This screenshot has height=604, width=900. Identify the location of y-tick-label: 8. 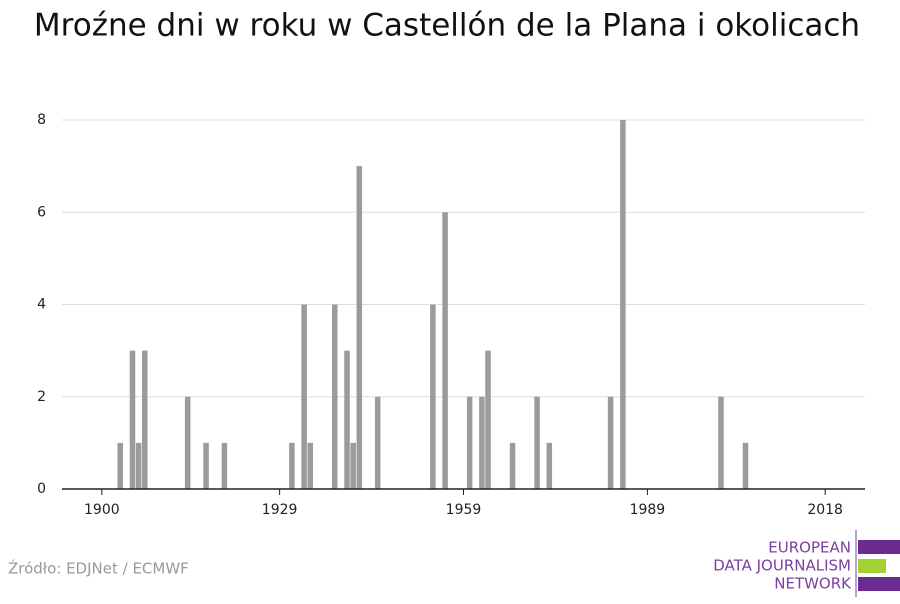
(41, 120).